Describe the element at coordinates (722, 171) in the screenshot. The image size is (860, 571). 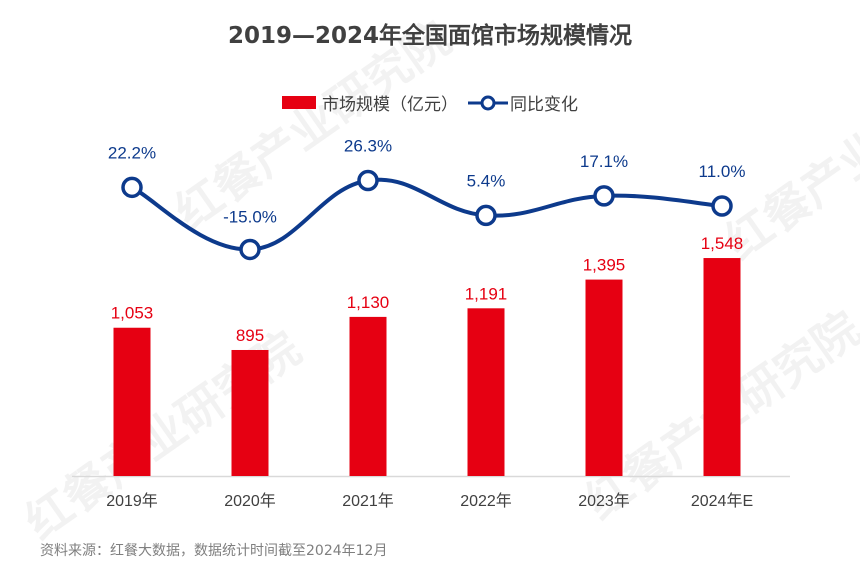
I see `yoy-value-label: 11.0%` at that location.